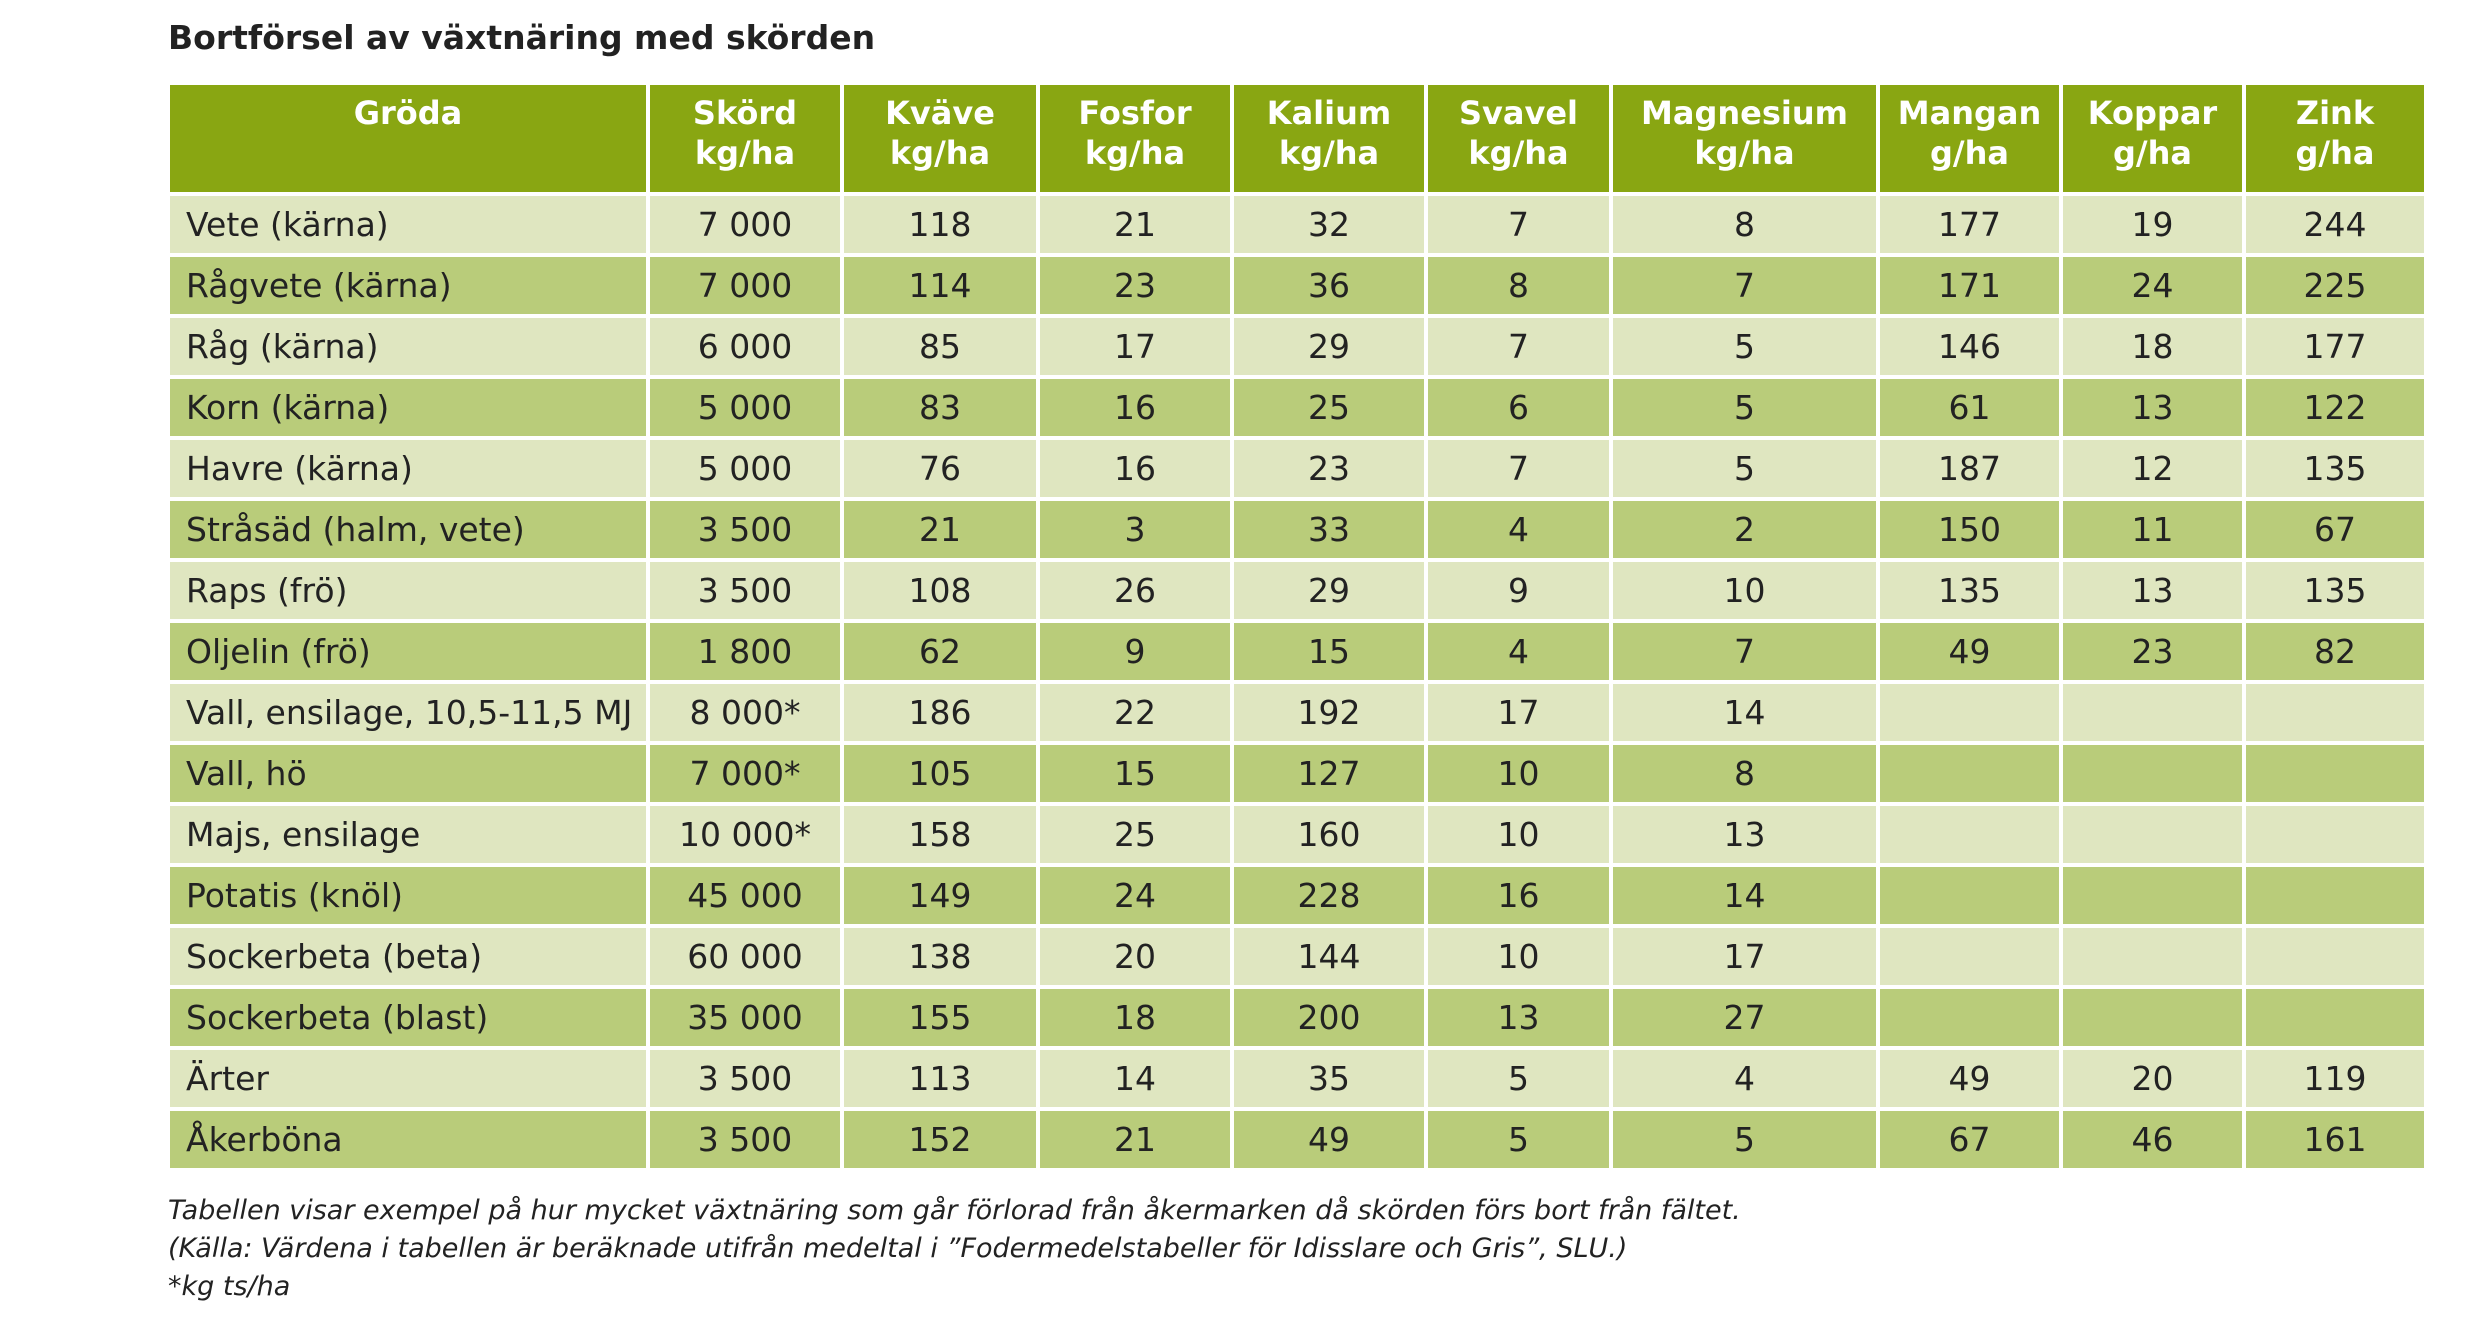 This screenshot has width=2480, height=1337. I want to click on table-row: Potatis (knöl) 45 000 149 24 228 16 14, so click(1297, 895).